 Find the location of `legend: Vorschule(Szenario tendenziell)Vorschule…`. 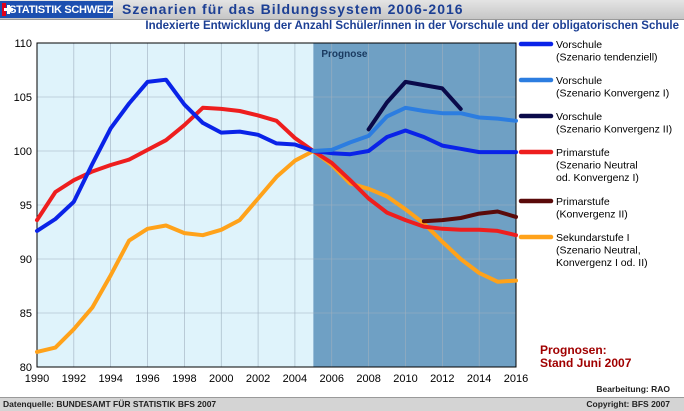

legend: Vorschule(Szenario tendenziell)Vorschule… is located at coordinates (595, 154).